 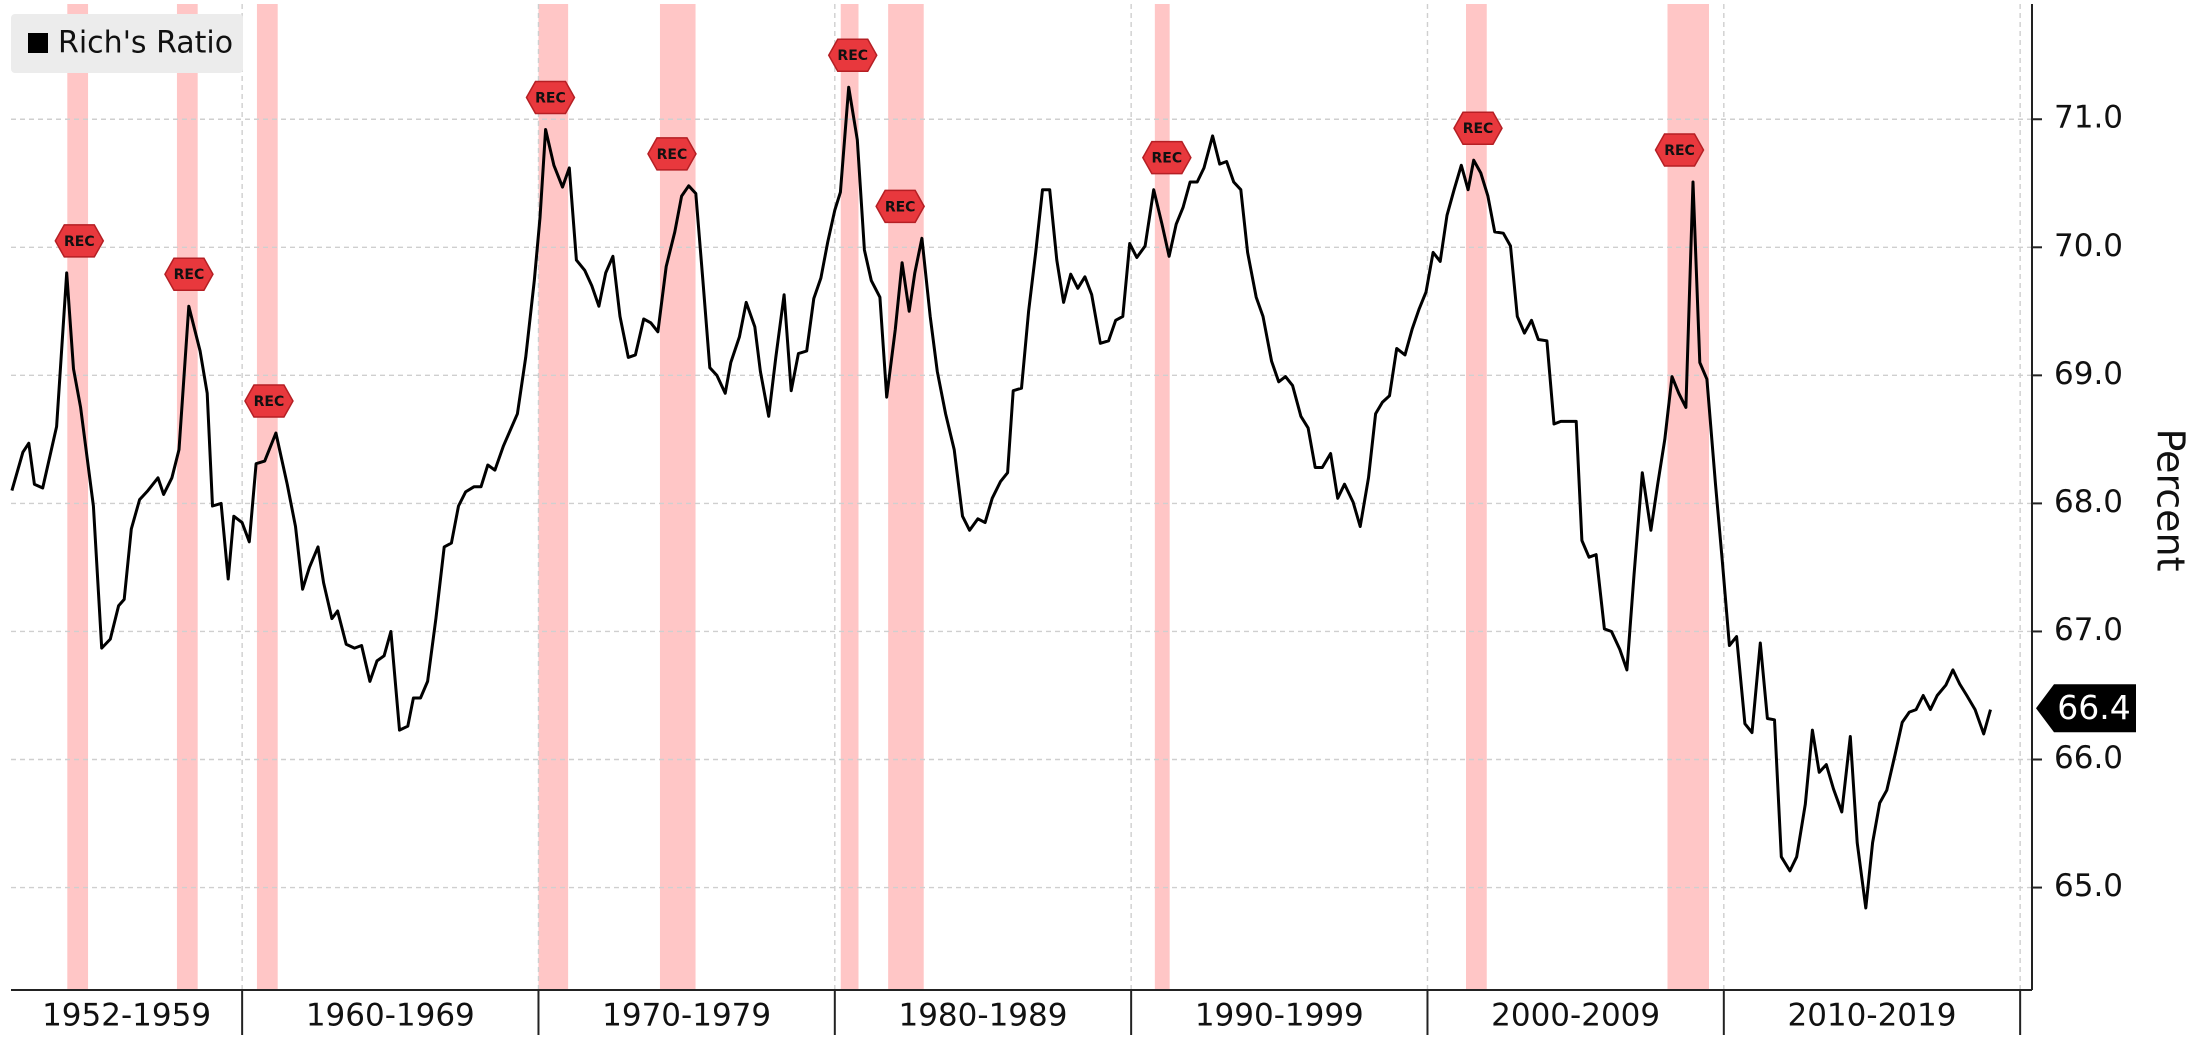 What do you see at coordinates (2088, 886) in the screenshot?
I see `y-tick-label: 65.0` at bounding box center [2088, 886].